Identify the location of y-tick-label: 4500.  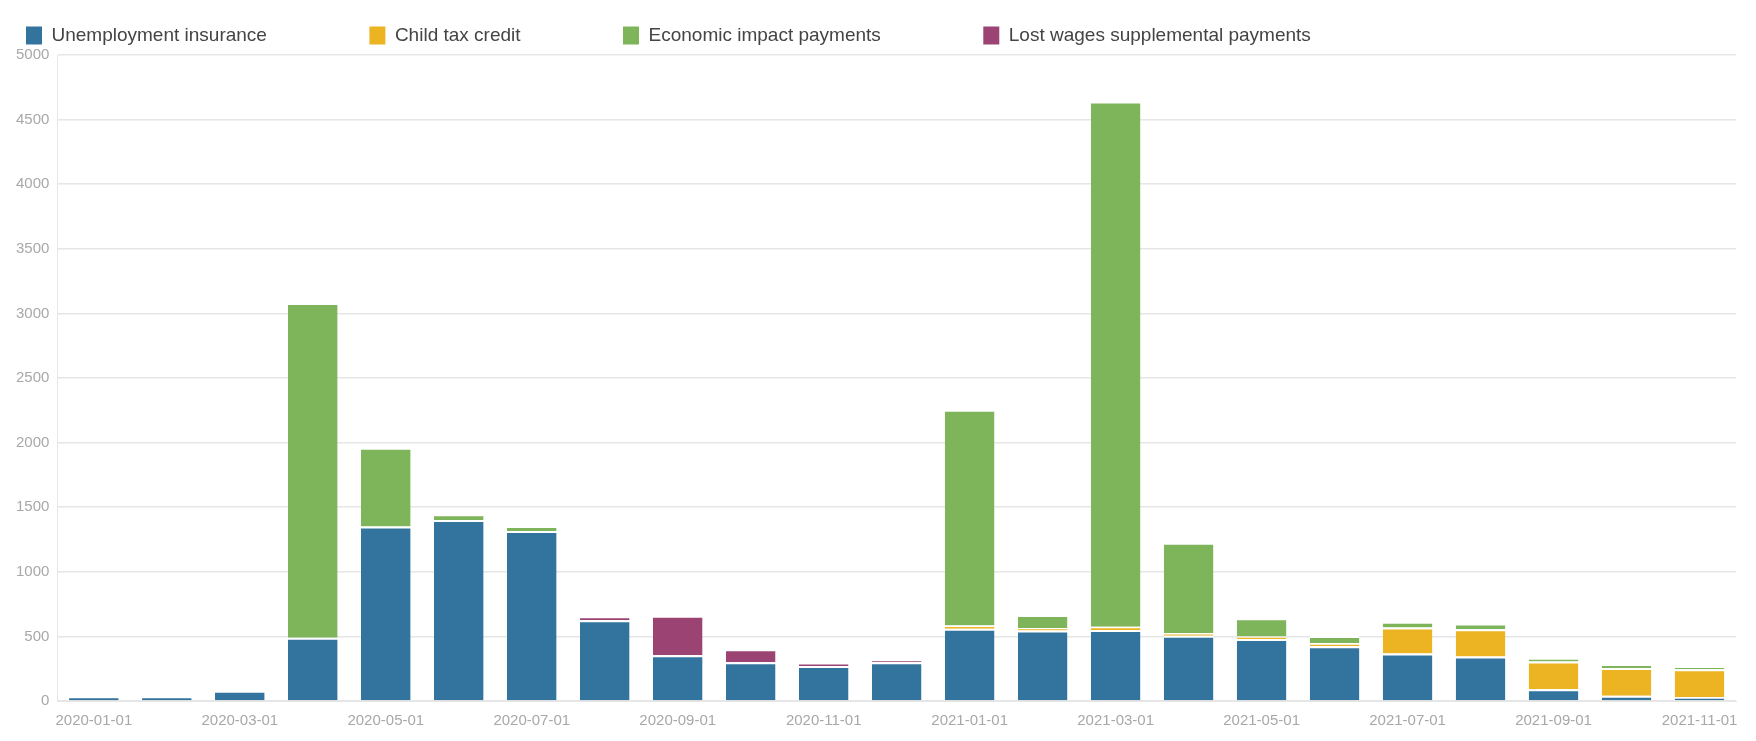
(32, 118).